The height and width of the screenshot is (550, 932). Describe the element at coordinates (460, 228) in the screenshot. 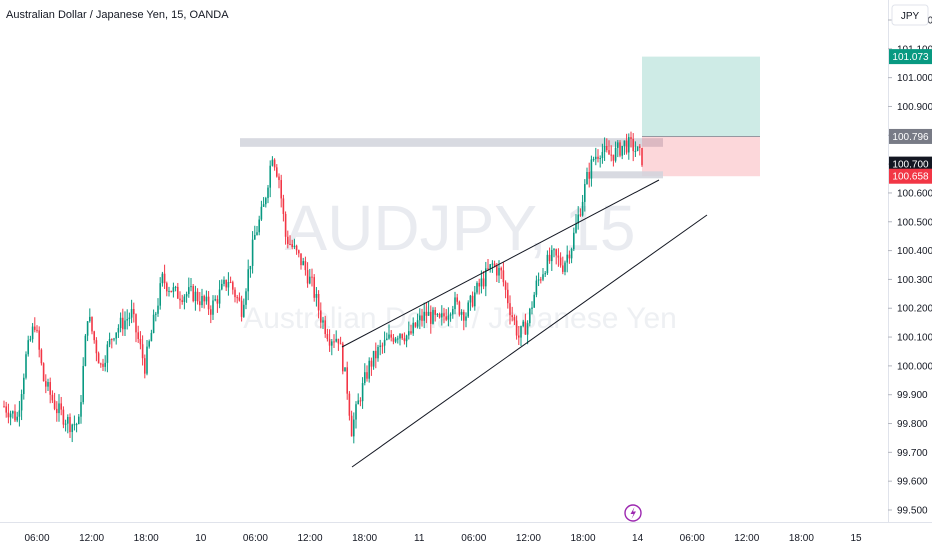

I see `watermark-symbol: AUDJPY, 15` at that location.